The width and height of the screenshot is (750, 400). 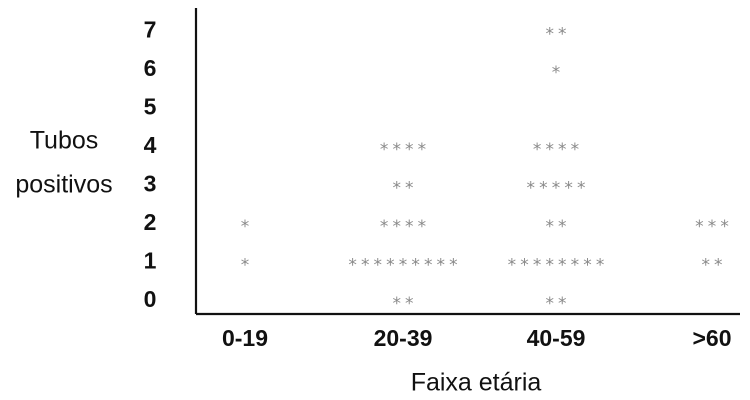 What do you see at coordinates (245, 338) in the screenshot?
I see `x-tick-label: 0-19` at bounding box center [245, 338].